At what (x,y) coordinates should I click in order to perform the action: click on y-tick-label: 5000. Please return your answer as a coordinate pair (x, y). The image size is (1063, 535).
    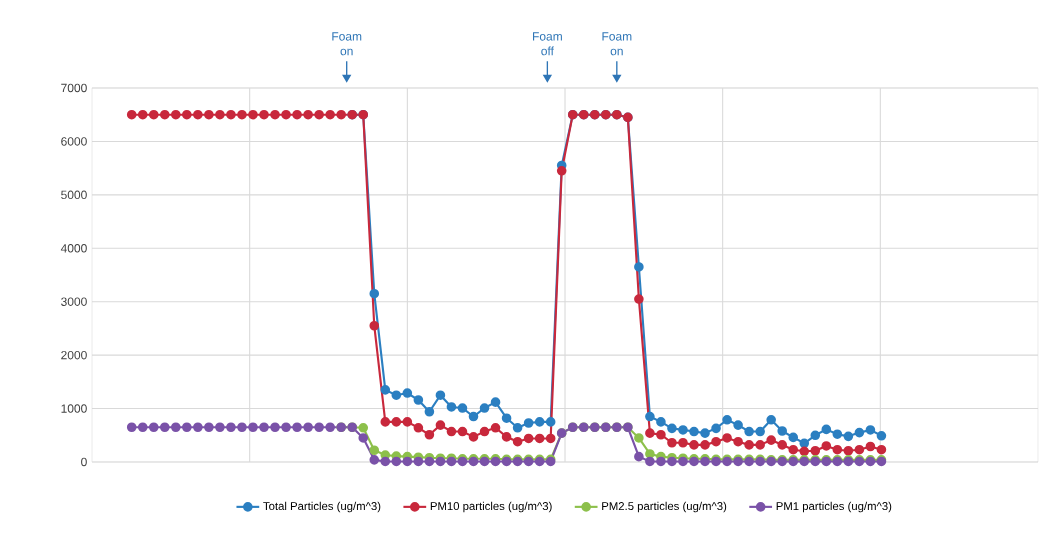
    Looking at the image, I should click on (74, 195).